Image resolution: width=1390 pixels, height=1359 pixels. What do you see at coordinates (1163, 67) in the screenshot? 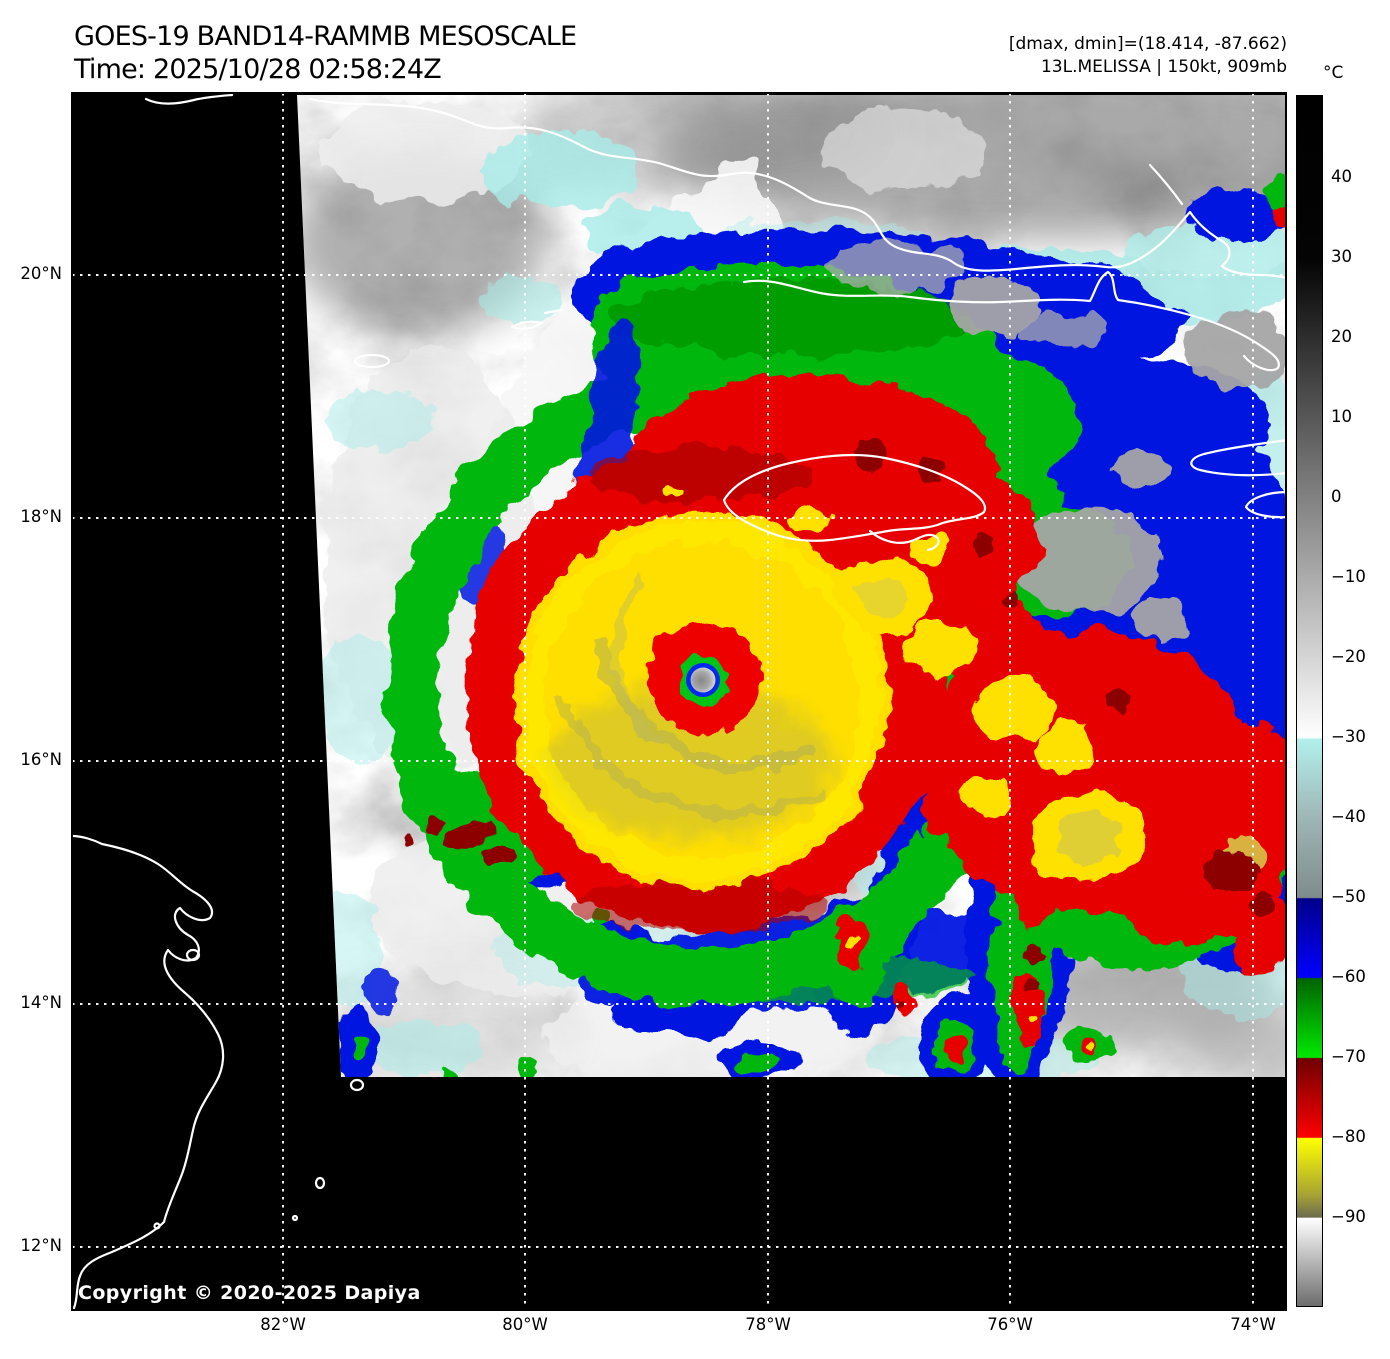
I see `storm-info: 13L.MELISSA | 150kt, 909mb` at bounding box center [1163, 67].